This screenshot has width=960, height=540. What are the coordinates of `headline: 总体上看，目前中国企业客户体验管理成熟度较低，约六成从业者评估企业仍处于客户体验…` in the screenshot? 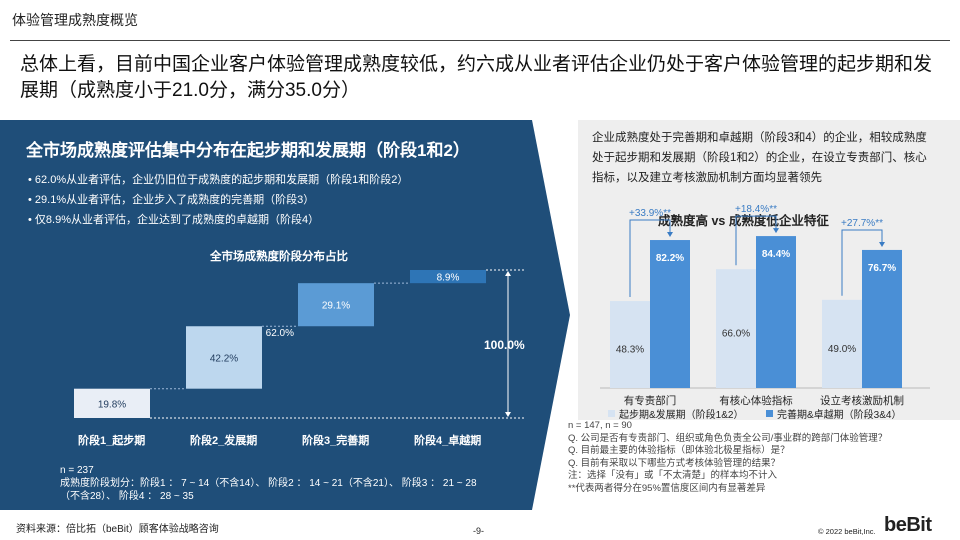 It's located at (476, 77).